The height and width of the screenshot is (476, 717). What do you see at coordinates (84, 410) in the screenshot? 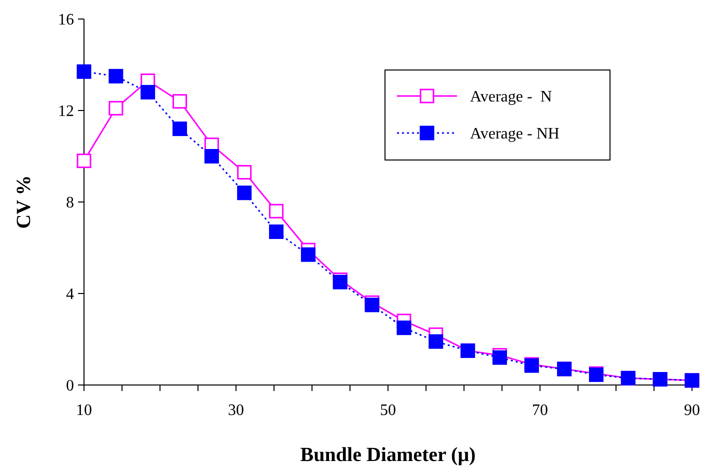
I see `x-tick-label: 10` at bounding box center [84, 410].